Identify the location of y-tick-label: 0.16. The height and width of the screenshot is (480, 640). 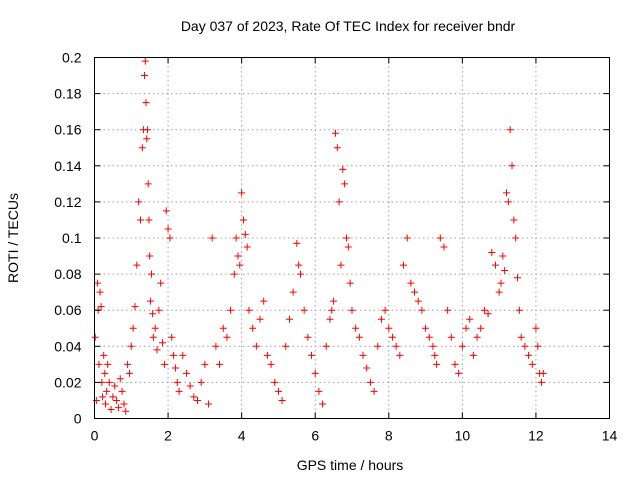
(67, 130).